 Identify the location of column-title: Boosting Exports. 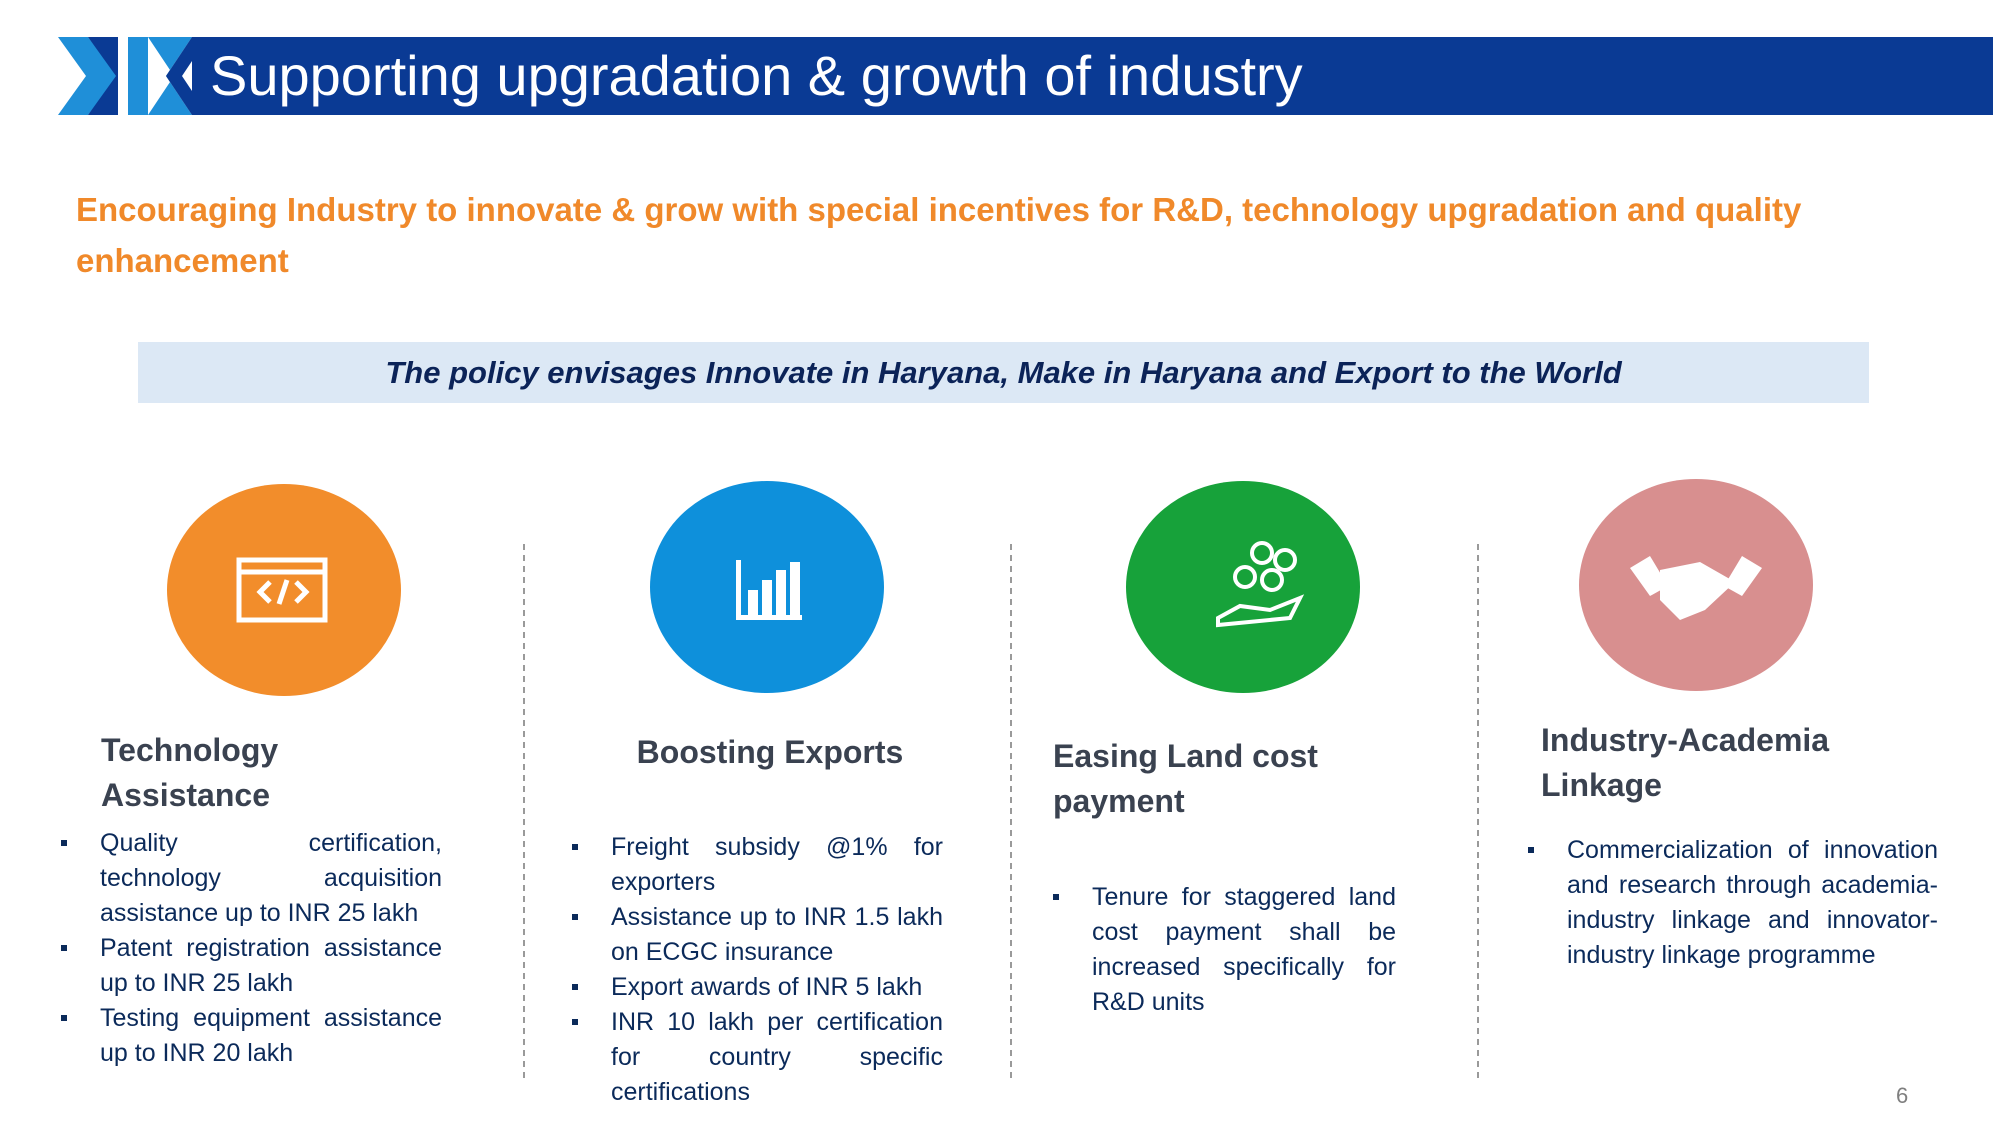
(770, 752).